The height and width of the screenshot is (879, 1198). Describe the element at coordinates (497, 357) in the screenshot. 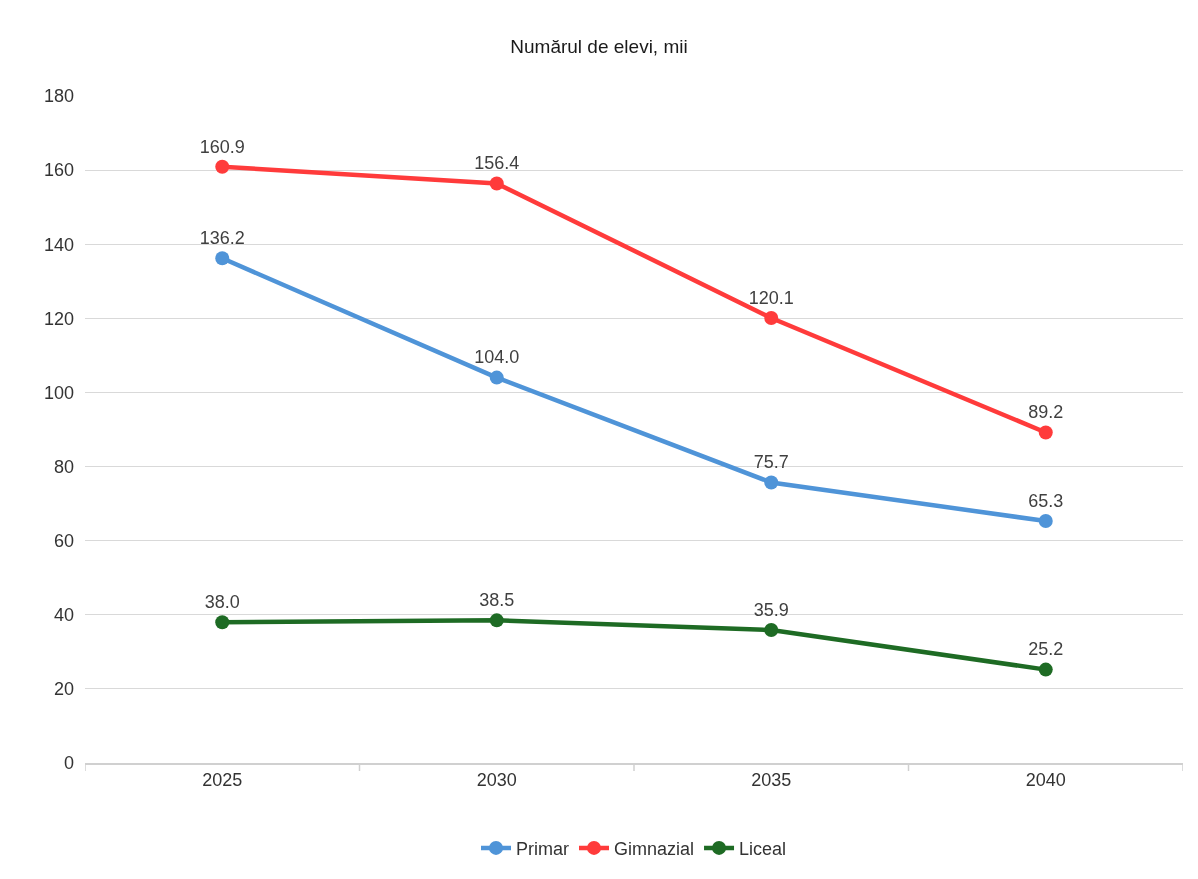

I see `data-label: 104.0` at that location.